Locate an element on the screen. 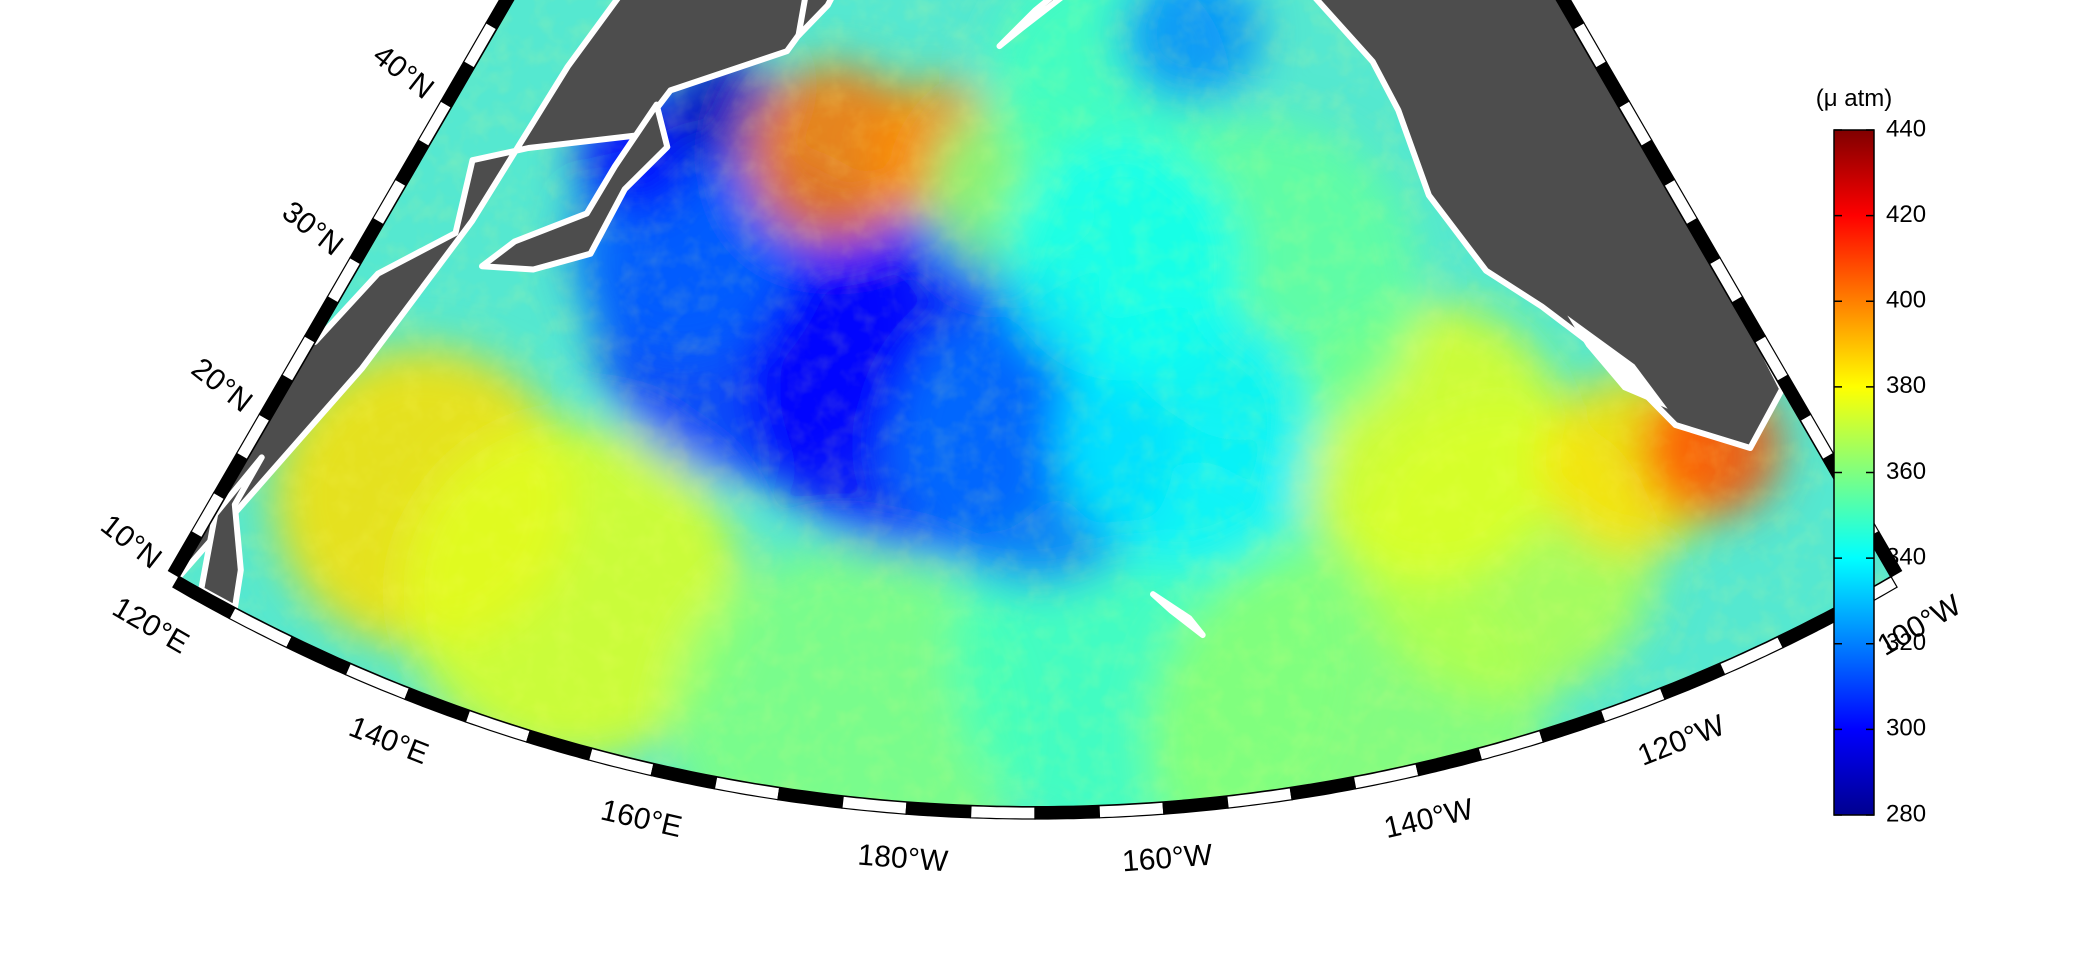 This screenshot has width=2100, height=975. colorbar: (μ atm) 280 300 320 340 360 380 400 420 440 is located at coordinates (1871, 456).